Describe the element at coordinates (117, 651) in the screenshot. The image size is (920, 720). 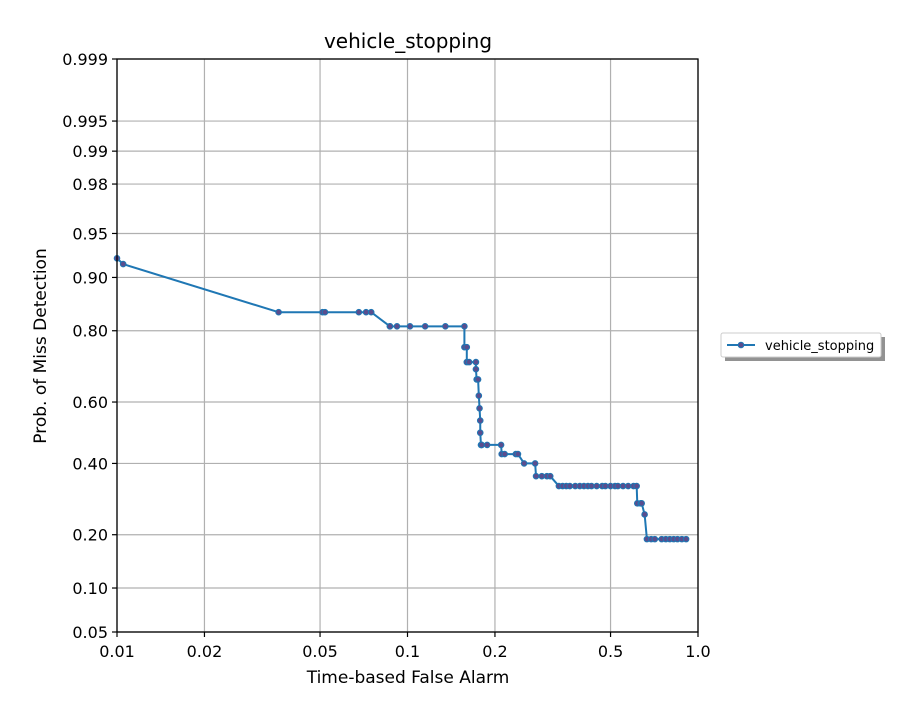
I see `x-tick-label: 0.01` at that location.